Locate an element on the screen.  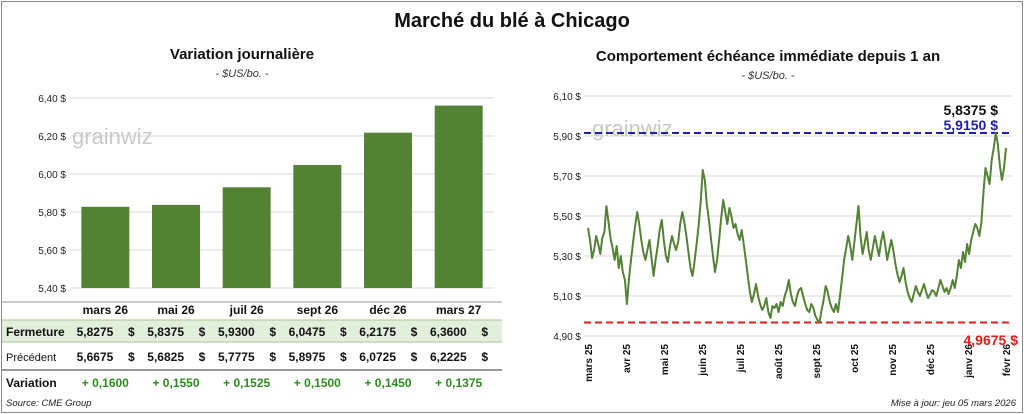
x-tick-label: juin 25 is located at coordinates (703, 360).